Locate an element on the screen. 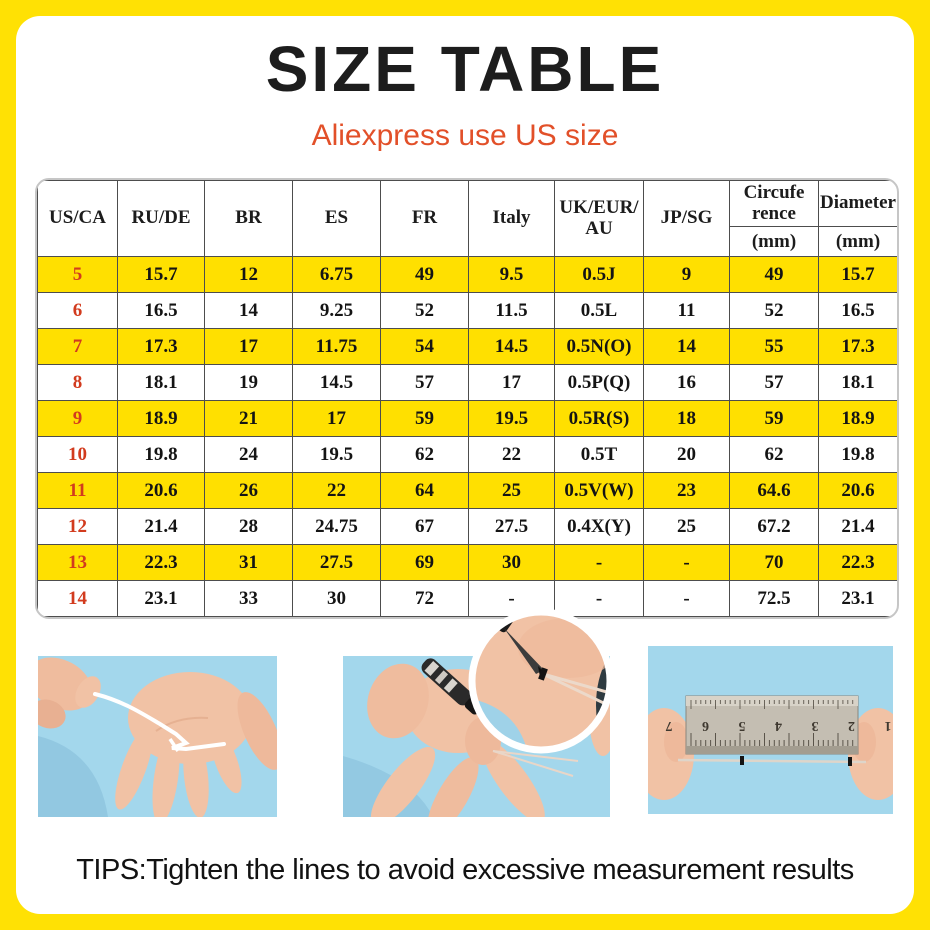  size-cell: 9 is located at coordinates (686, 274).